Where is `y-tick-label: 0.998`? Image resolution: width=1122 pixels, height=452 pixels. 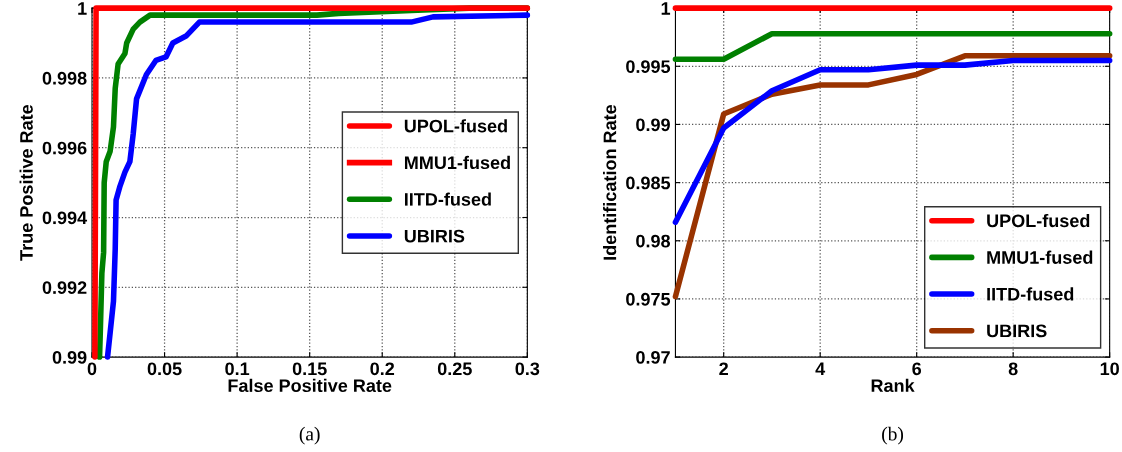
y-tick-label: 0.998 is located at coordinates (64, 78).